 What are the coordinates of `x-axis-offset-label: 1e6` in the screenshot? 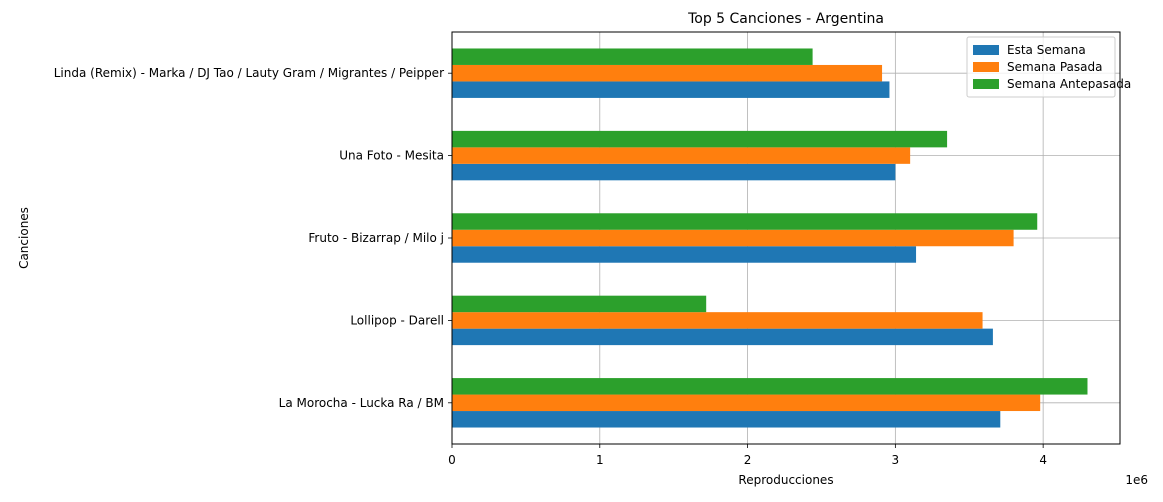 It's located at (1136, 480).